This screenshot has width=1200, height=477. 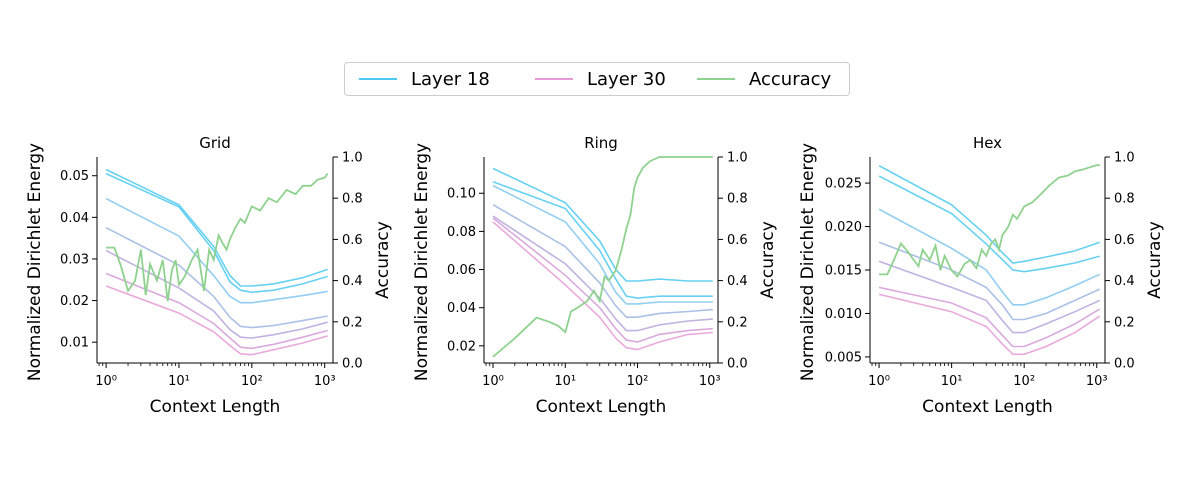 I want to click on ring-xtick-label-2: 10², so click(x=638, y=381).